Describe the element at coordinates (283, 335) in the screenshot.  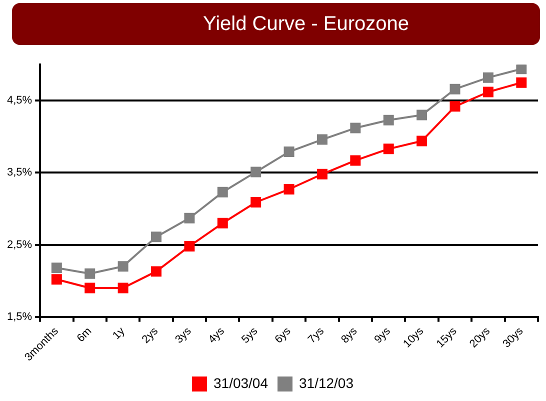
I see `x-tick-label: 6ys` at that location.